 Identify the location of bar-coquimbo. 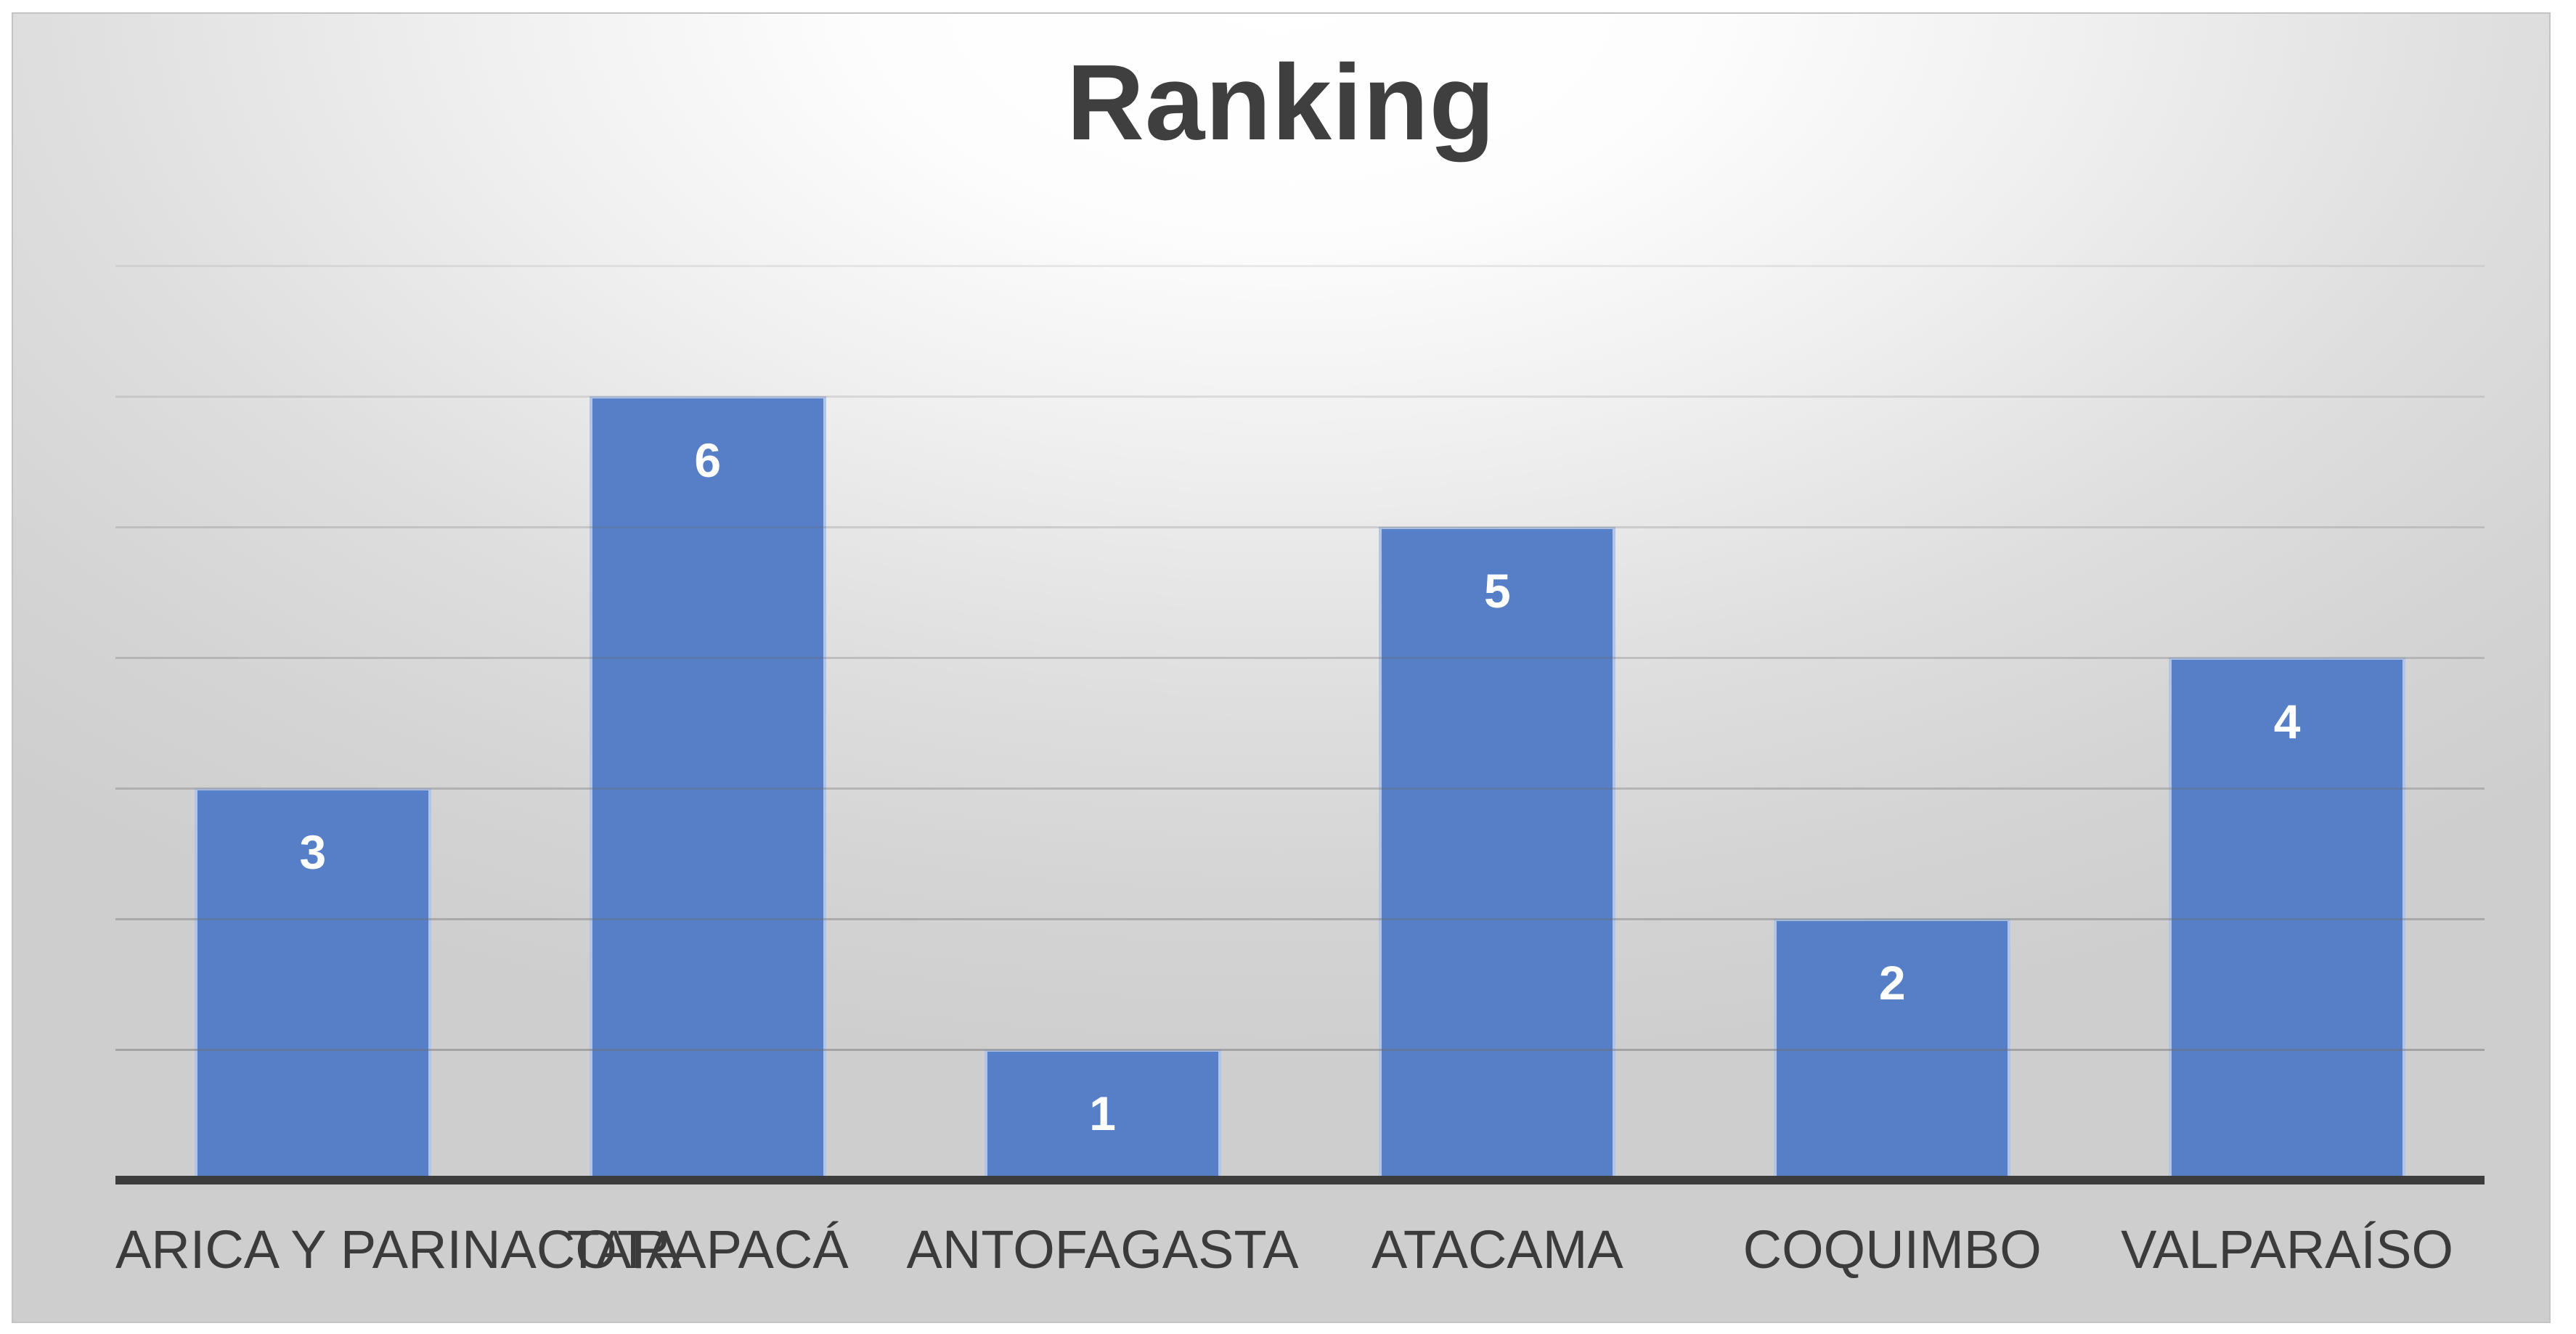
(1892, 1049).